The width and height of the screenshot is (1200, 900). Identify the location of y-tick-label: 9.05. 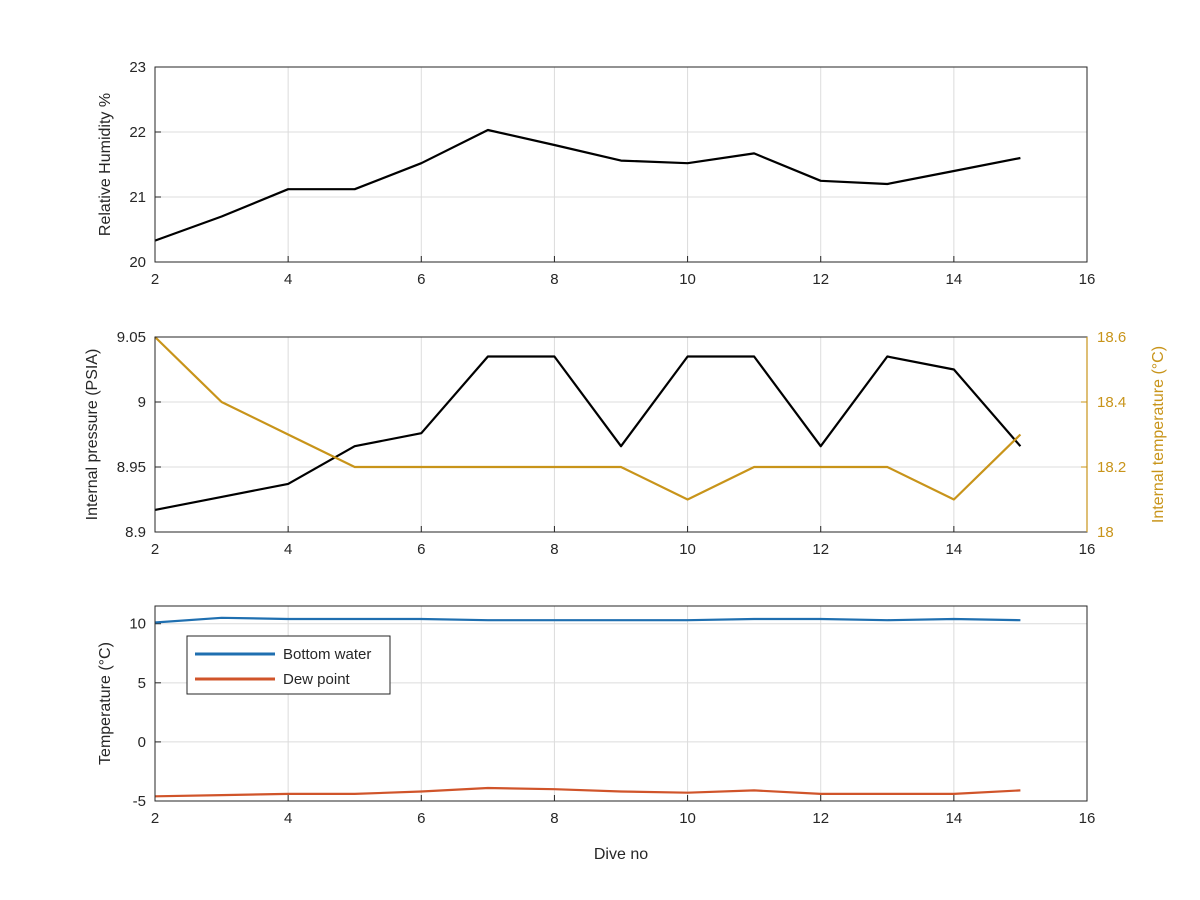
(131, 337).